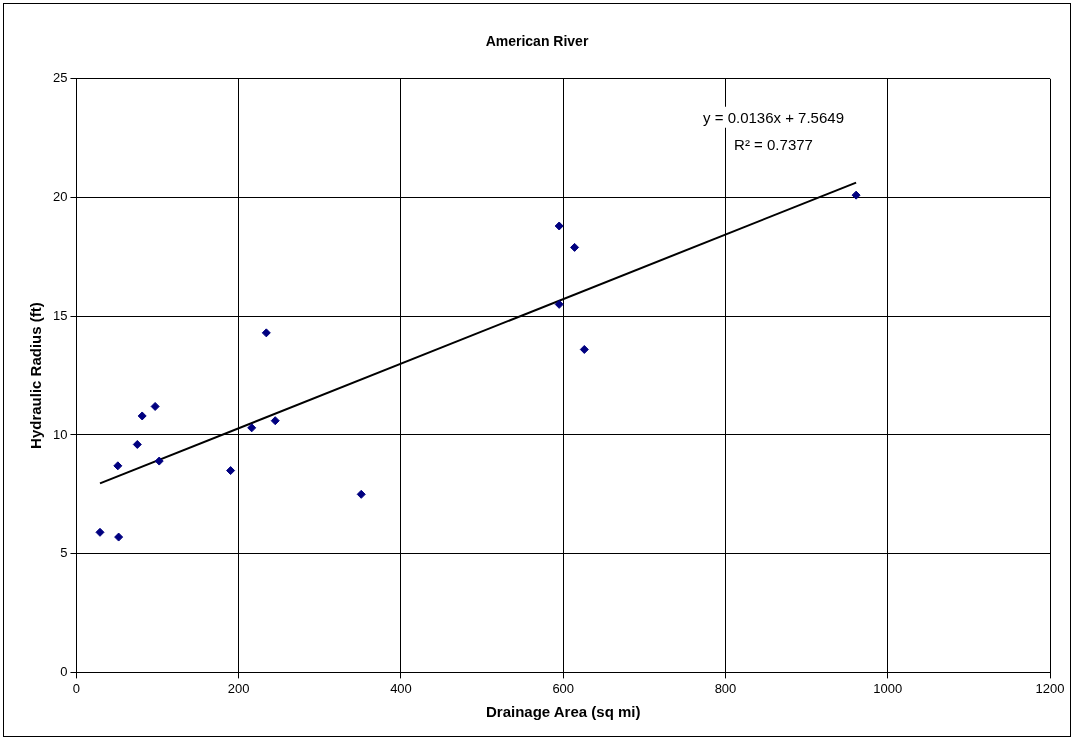 This screenshot has width=1074, height=740. What do you see at coordinates (60, 197) in the screenshot?
I see `y-tick-label: 20` at bounding box center [60, 197].